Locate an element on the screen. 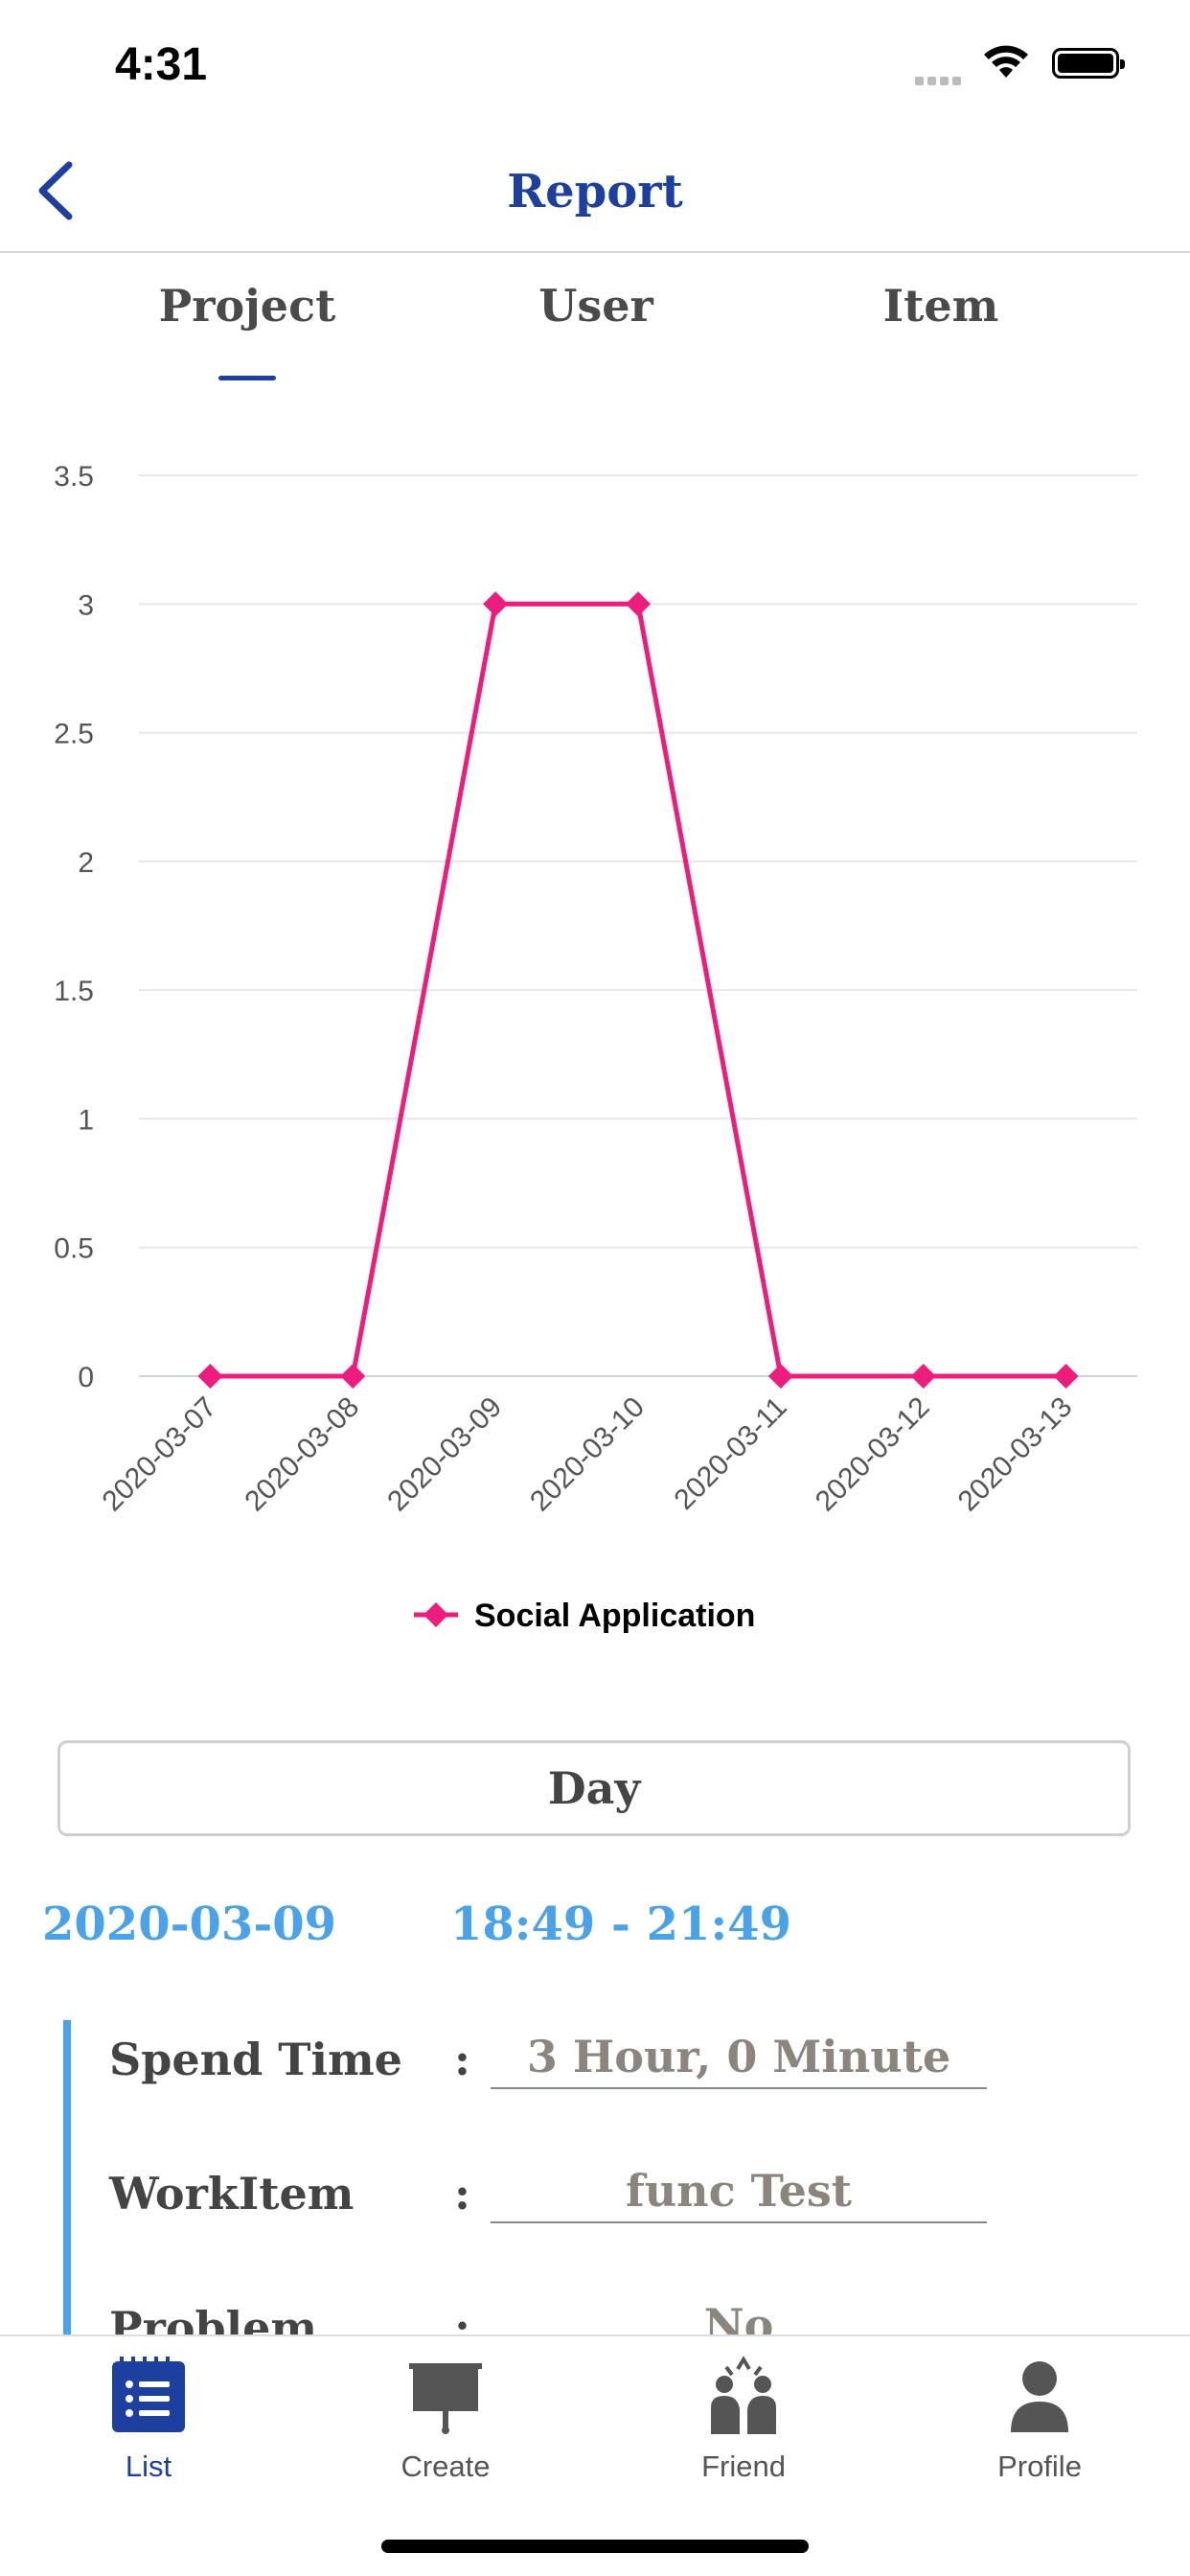 This screenshot has width=1190, height=2576. navigation-bar: Report is located at coordinates (595, 190).